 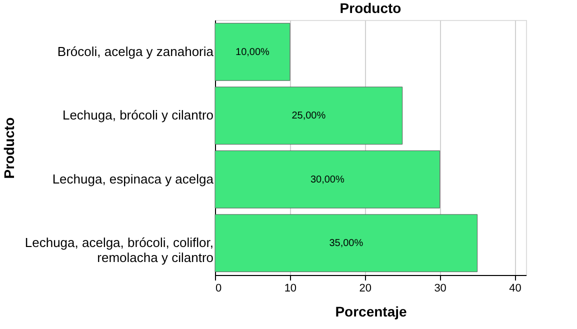 I want to click on y-tick-label: Lechuga, brócoli y cilantro, so click(x=138, y=115).